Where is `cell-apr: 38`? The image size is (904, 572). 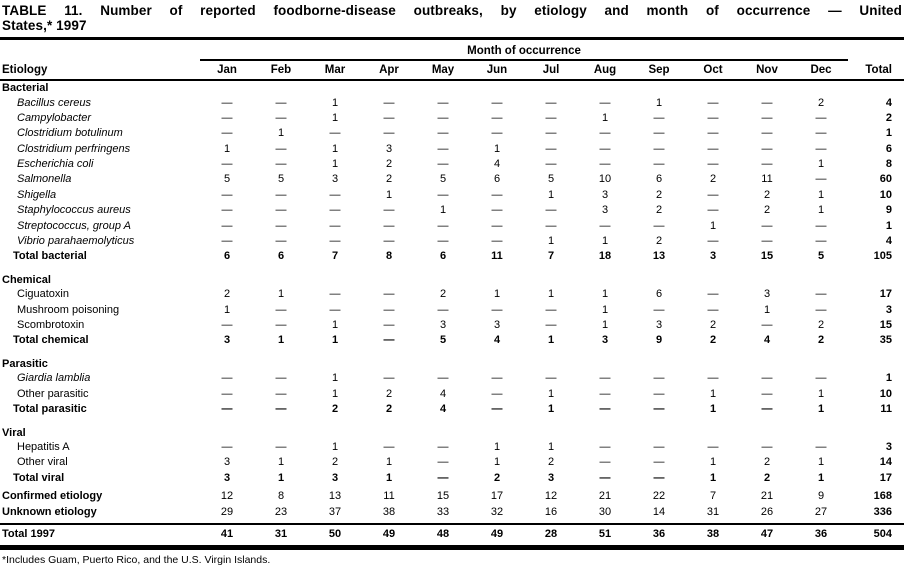
cell-apr: 38 is located at coordinates (389, 511).